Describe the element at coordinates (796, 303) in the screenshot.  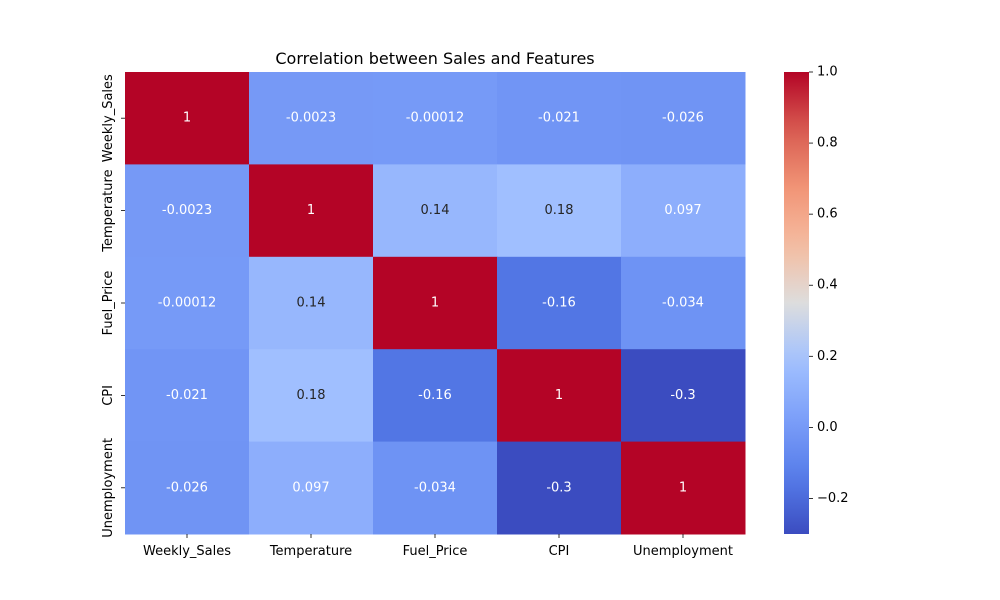
I see `colorbar-gradient` at that location.